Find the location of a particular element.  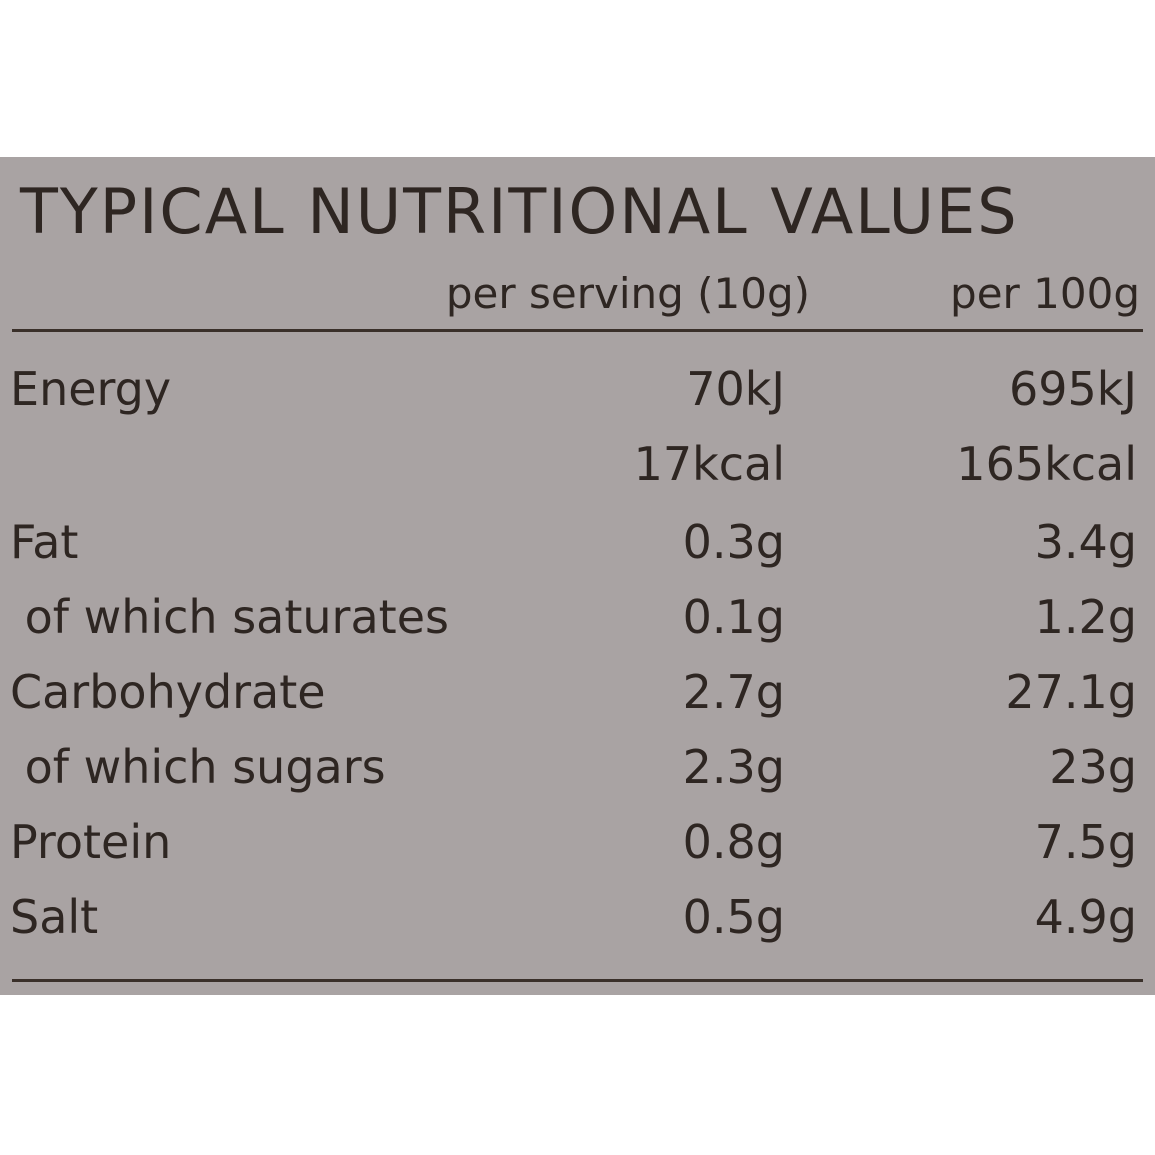

row-label: Salt is located at coordinates (54, 917).